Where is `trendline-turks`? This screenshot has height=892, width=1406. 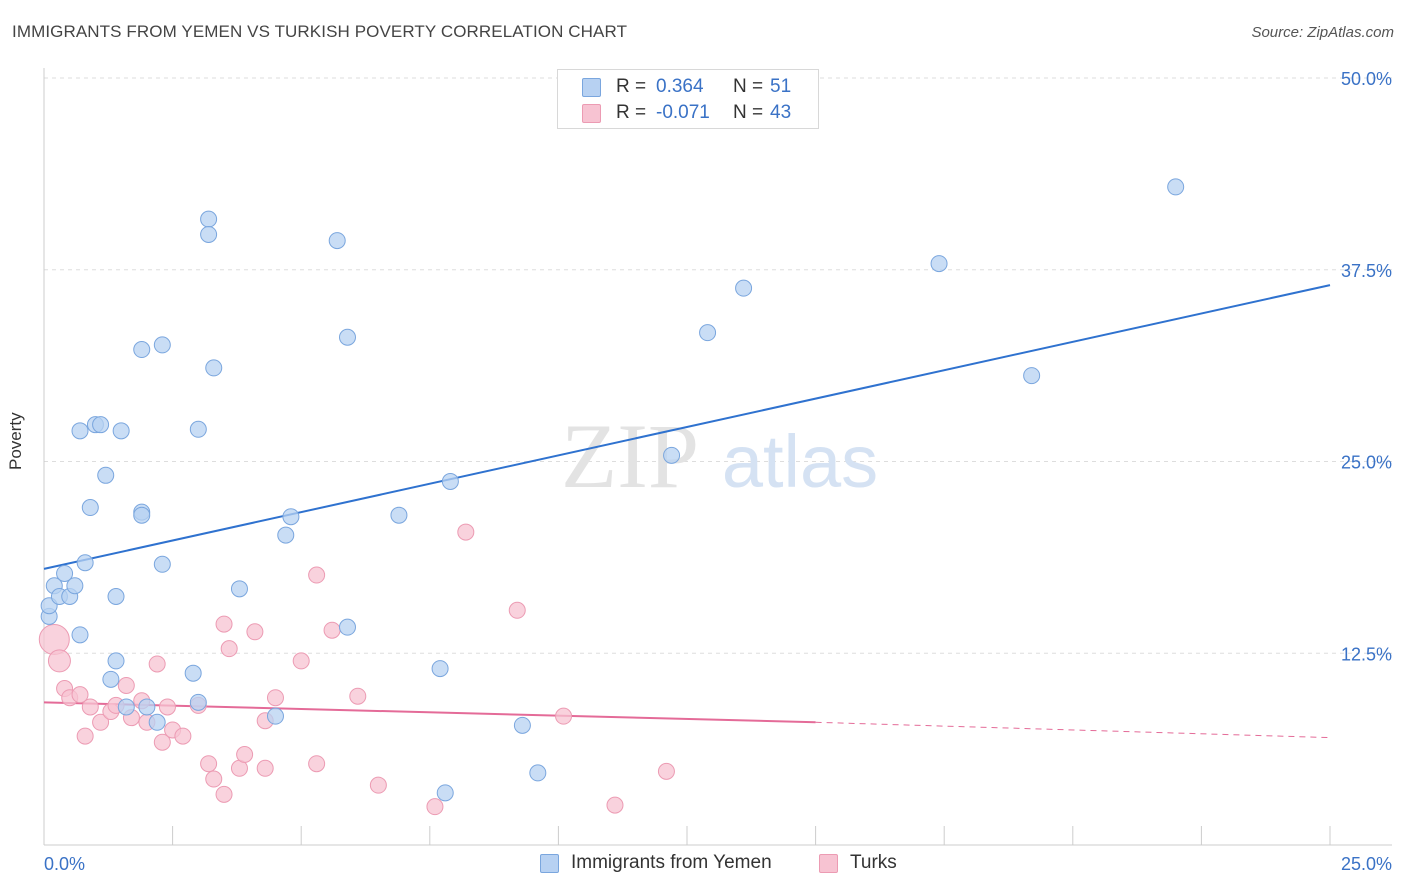
trendline-turks is located at coordinates (1073, 730).